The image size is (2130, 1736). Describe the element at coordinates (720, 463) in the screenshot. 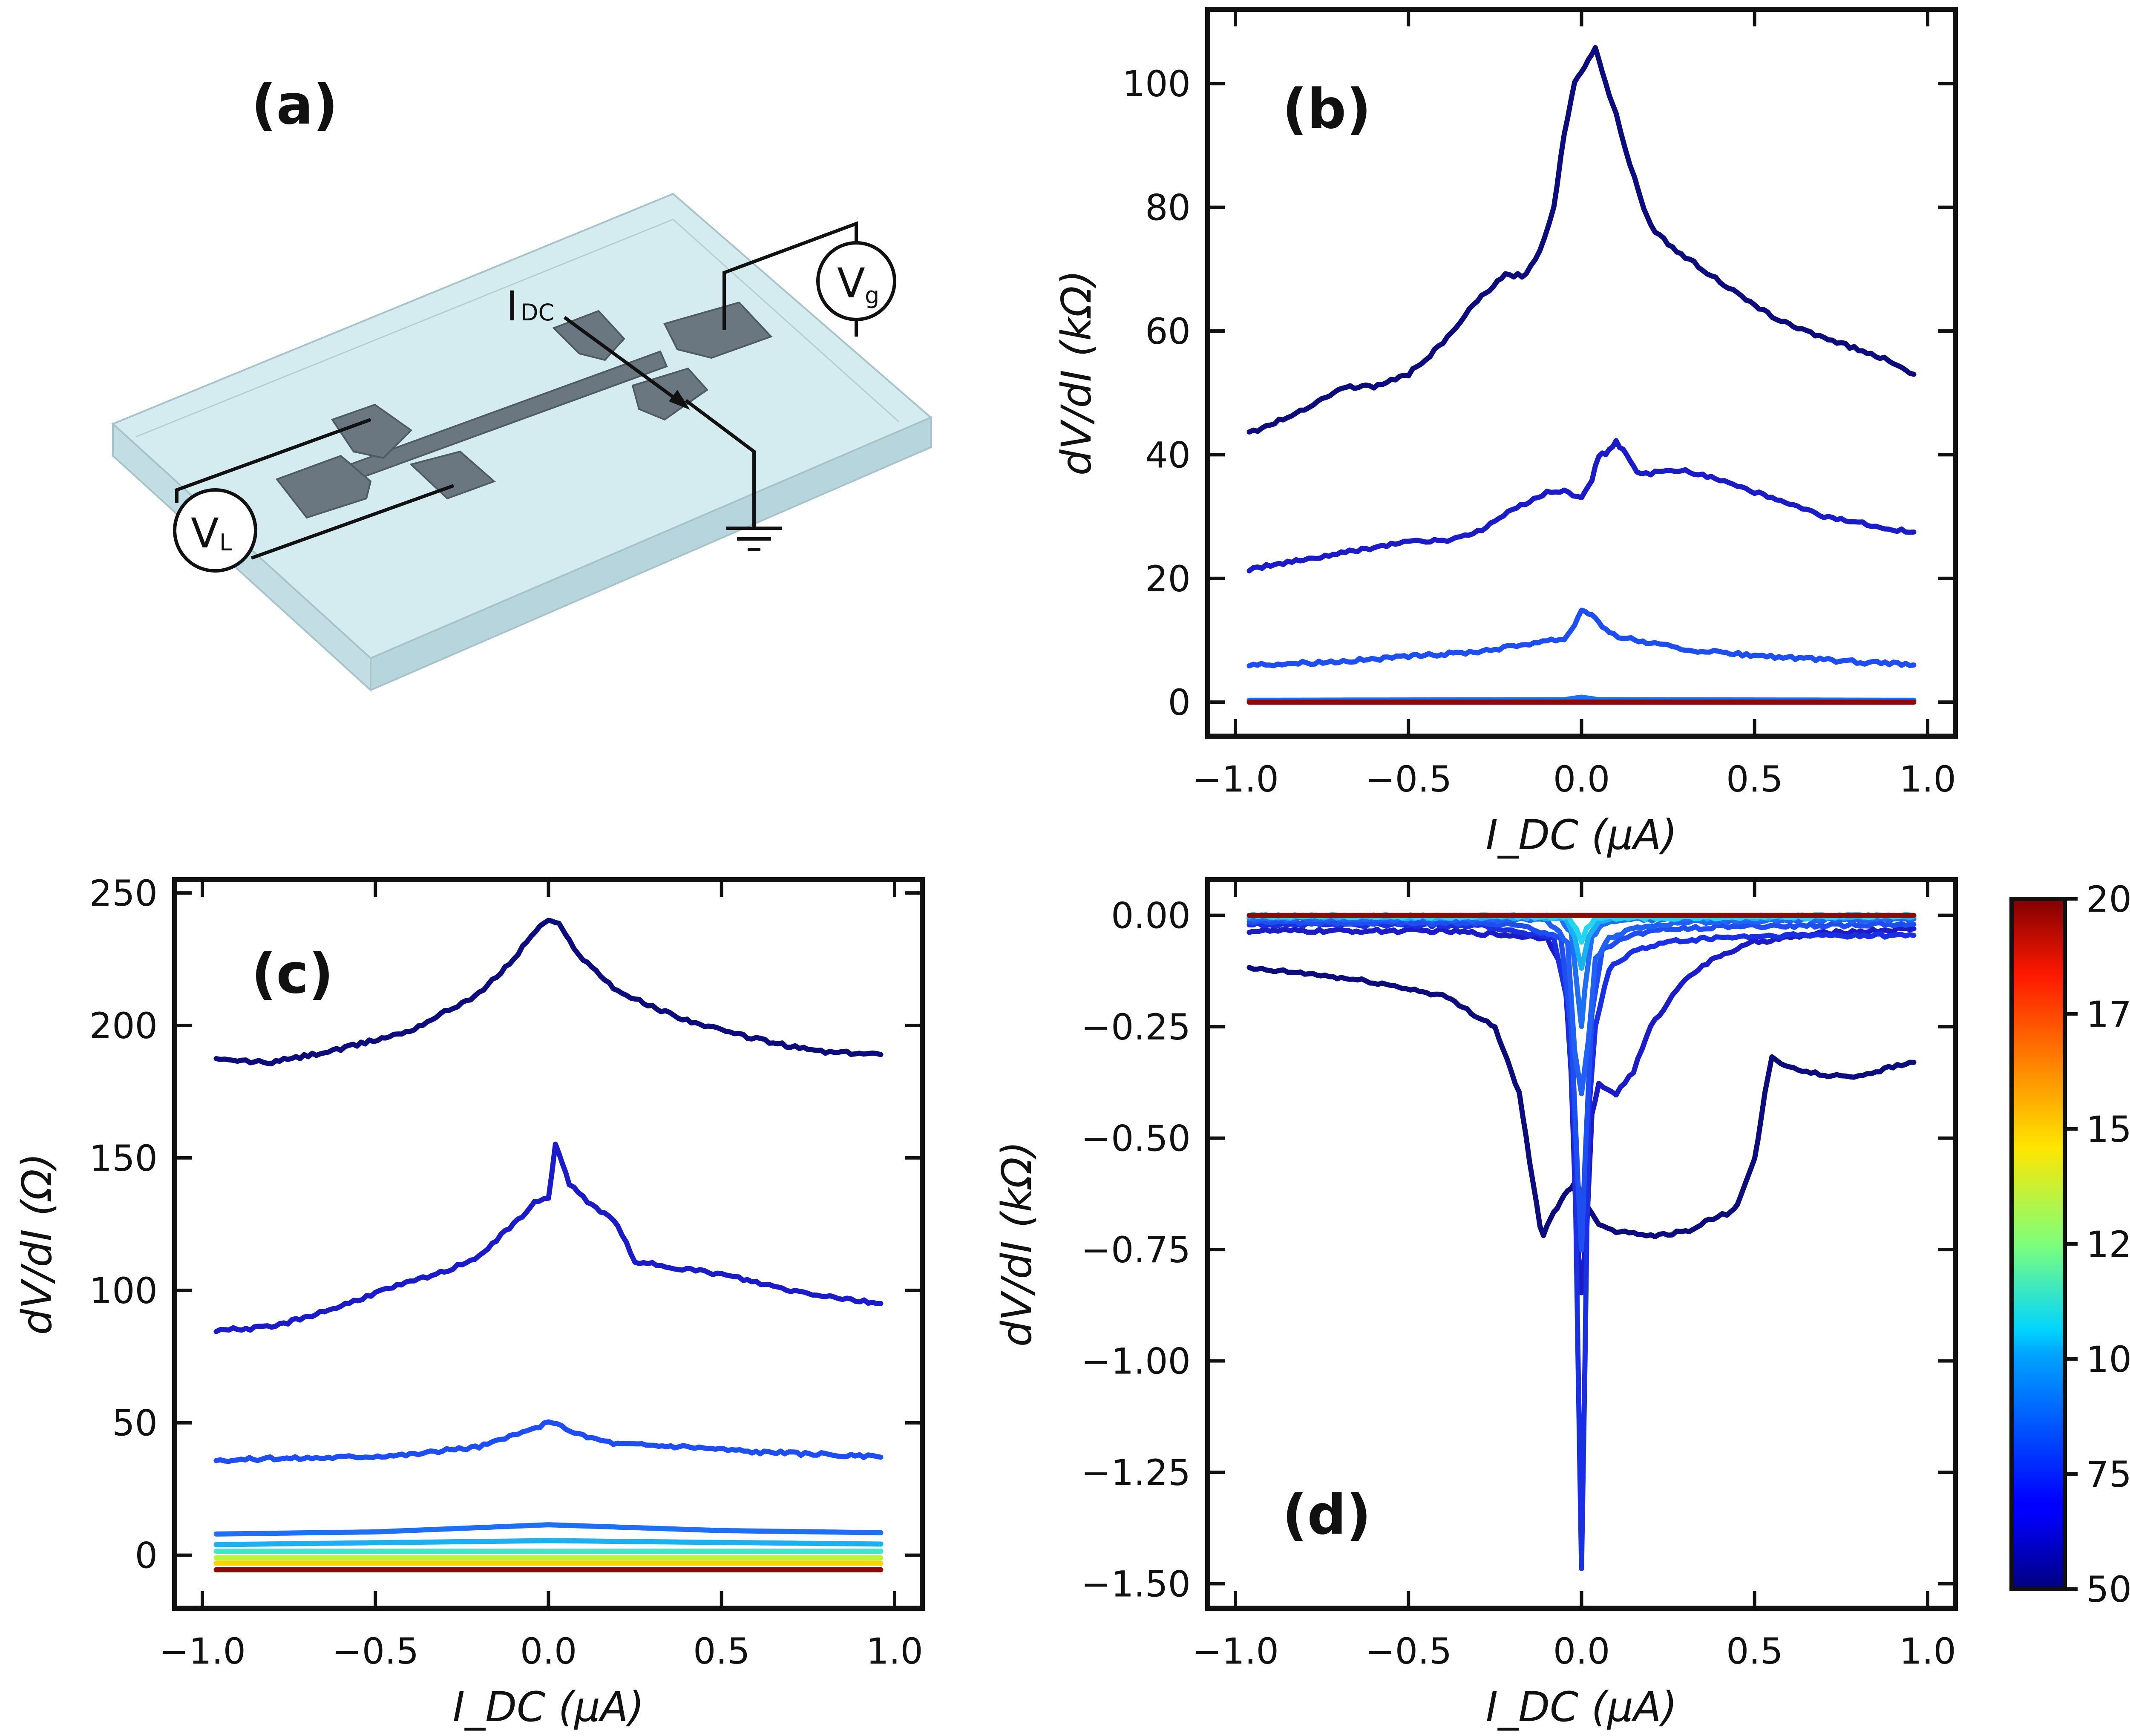

I see `wire-ground` at that location.